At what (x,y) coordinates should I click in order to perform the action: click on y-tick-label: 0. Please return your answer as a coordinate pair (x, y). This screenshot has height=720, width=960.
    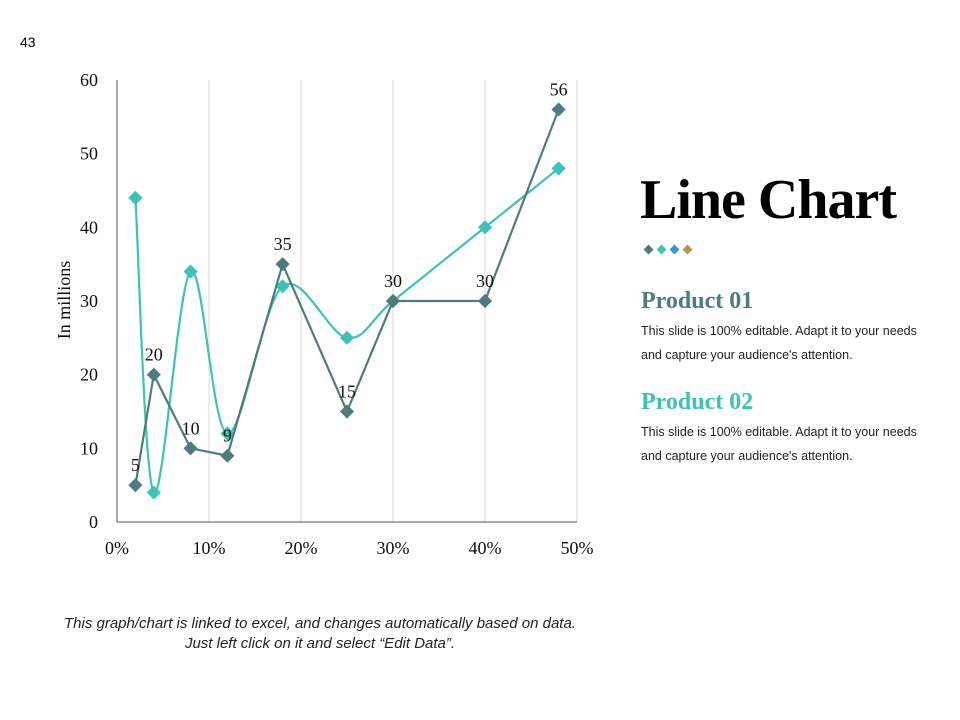
    Looking at the image, I should click on (93, 522).